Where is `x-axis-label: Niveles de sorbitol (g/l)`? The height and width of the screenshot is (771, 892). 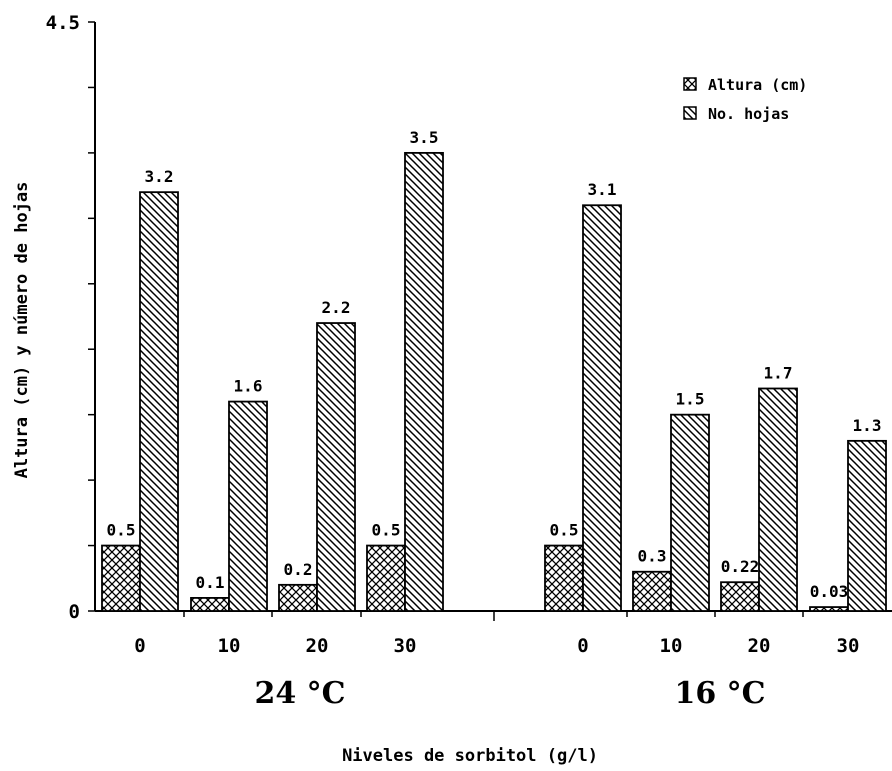
x-axis-label: Niveles de sorbitol (g/l) is located at coordinates (470, 756).